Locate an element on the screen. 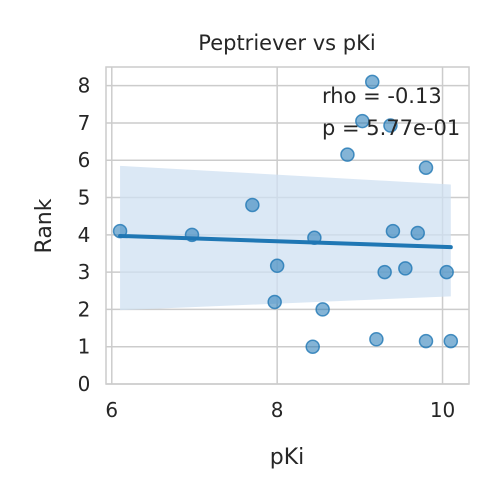 The width and height of the screenshot is (500, 504). y-tick-label: 6 is located at coordinates (84, 160).